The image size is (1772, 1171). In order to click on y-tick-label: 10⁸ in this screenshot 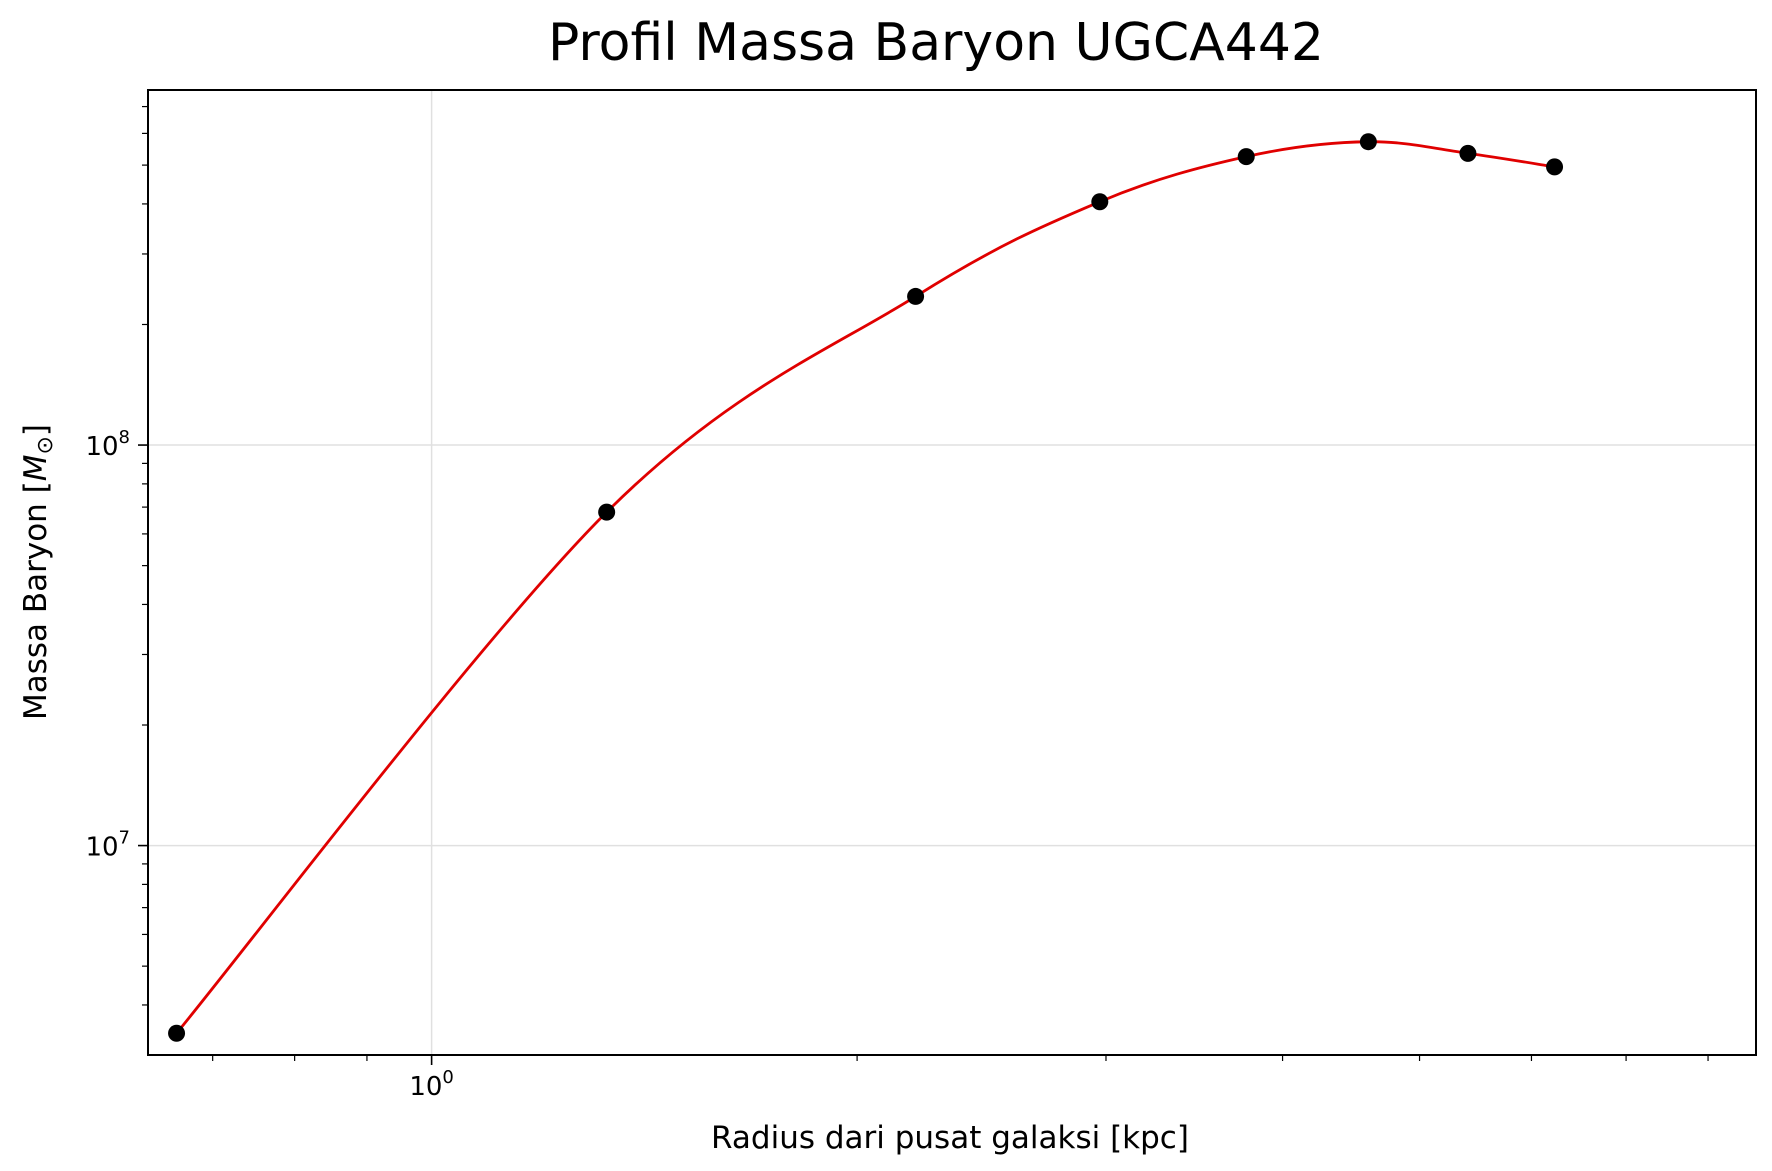, I will do `click(107, 444)`.